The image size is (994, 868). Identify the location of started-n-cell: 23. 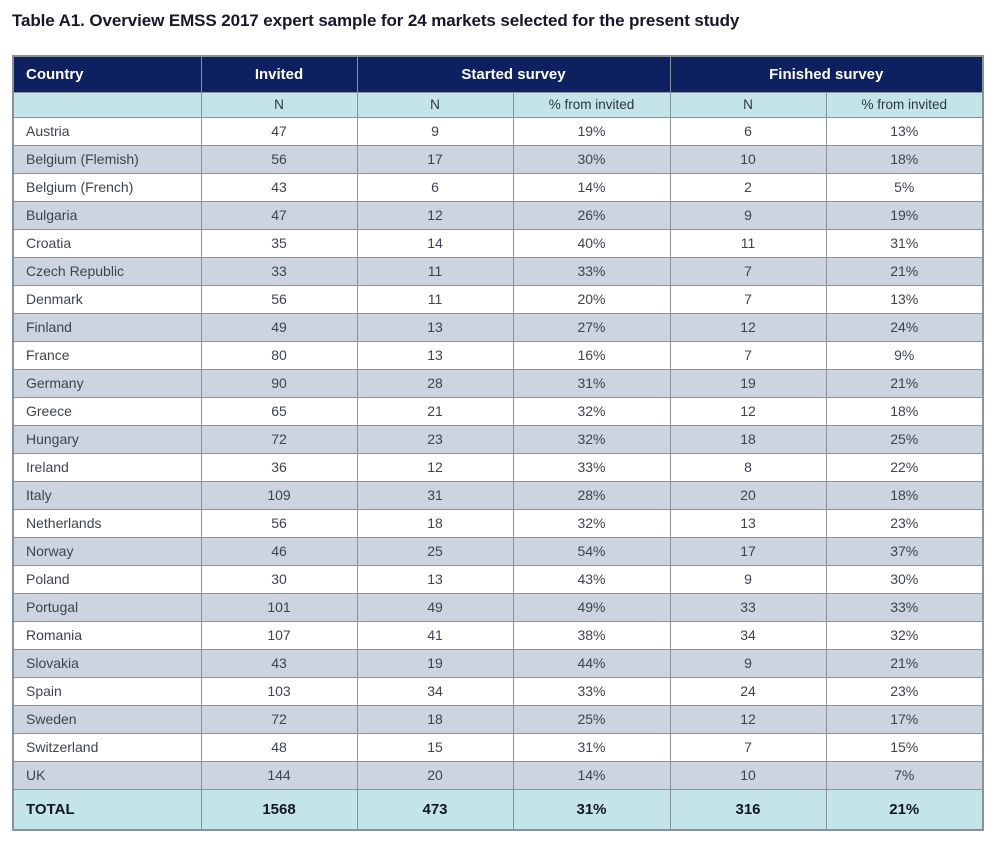
(435, 439).